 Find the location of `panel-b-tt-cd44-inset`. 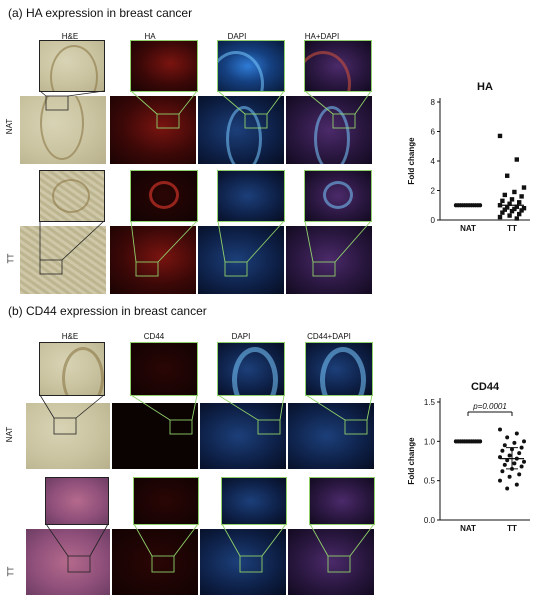

panel-b-tt-cd44-inset is located at coordinates (166, 501).